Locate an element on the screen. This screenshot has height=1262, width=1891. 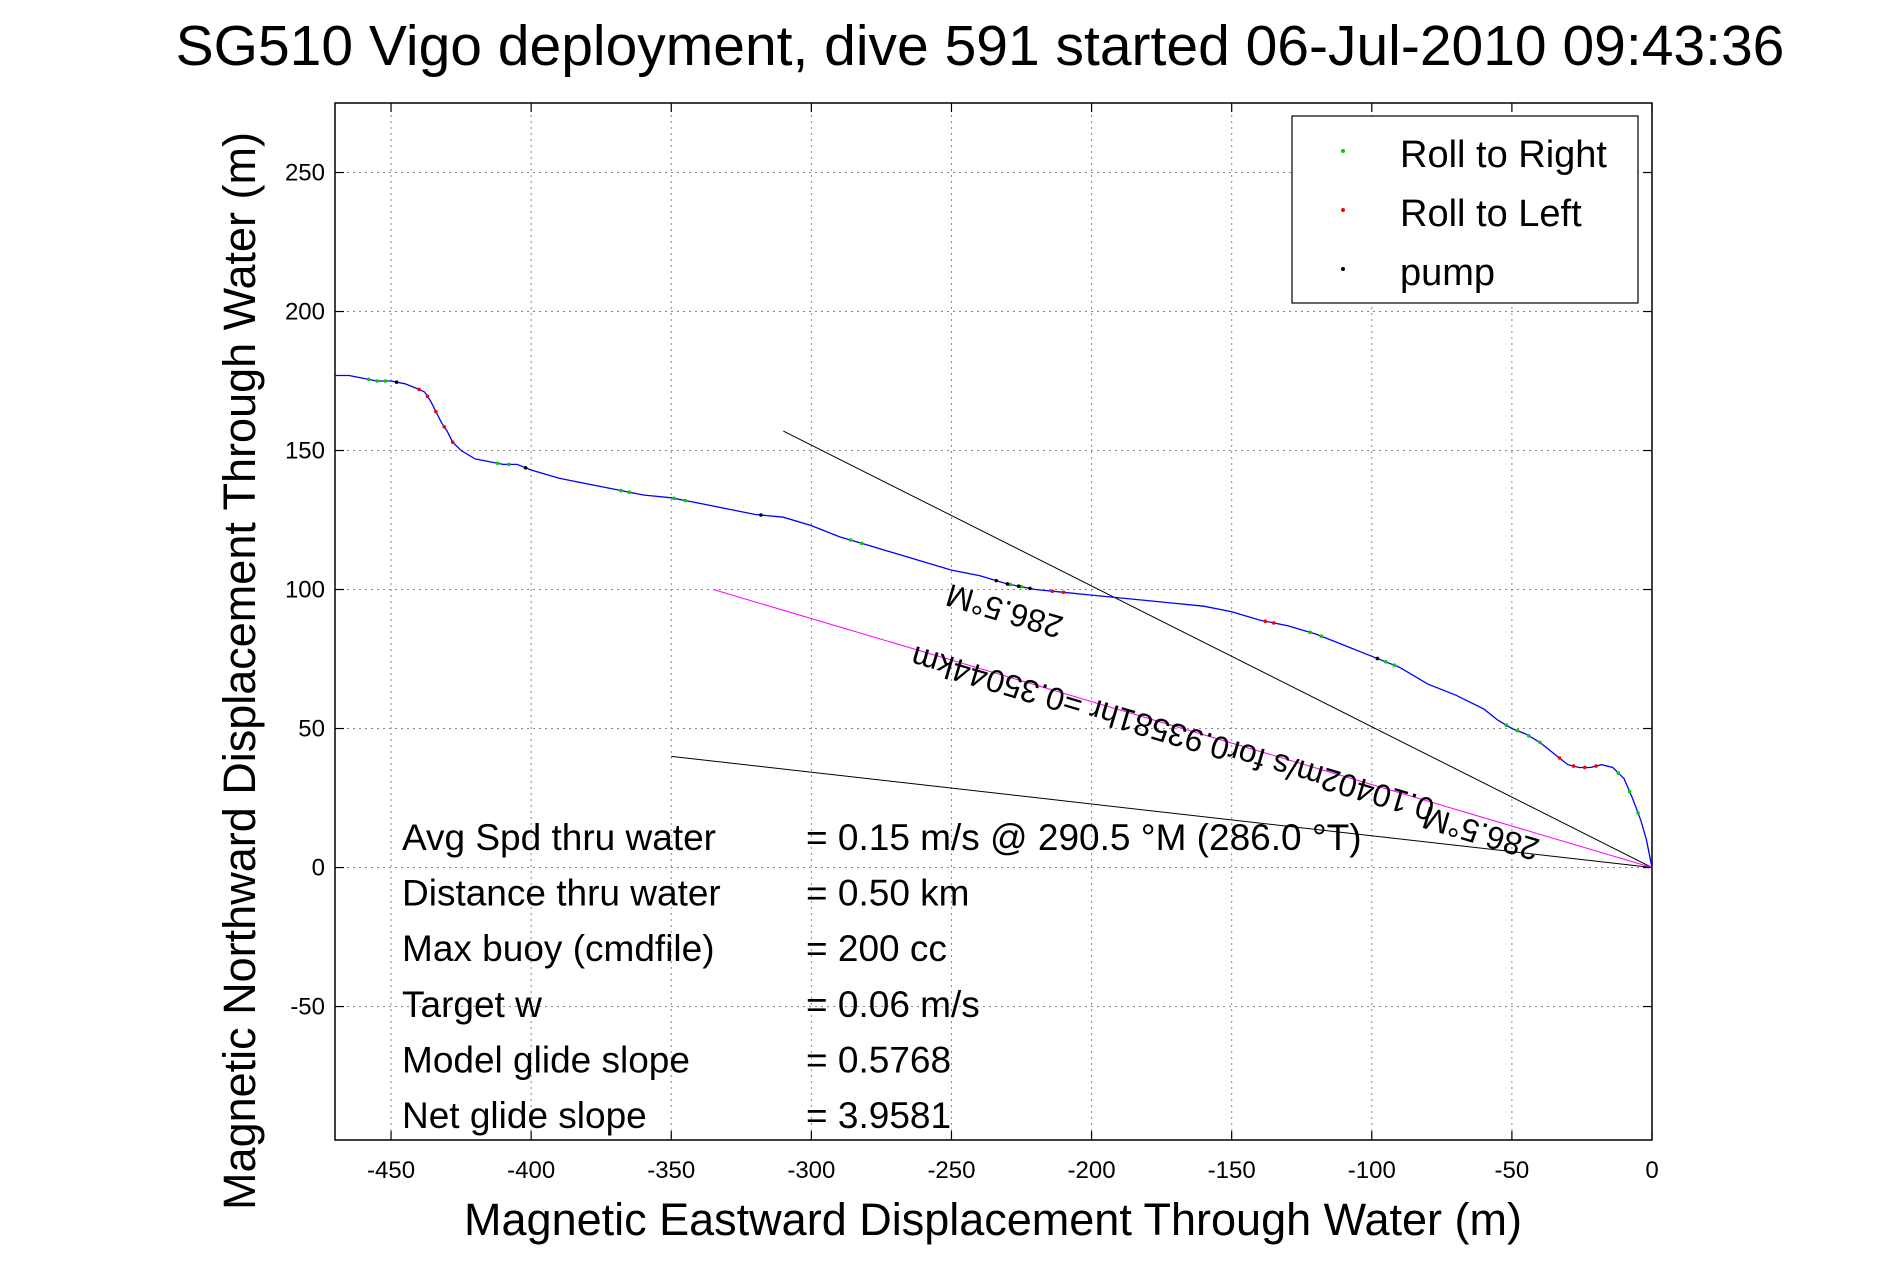
x-tick-label: -200 is located at coordinates (1092, 1170).